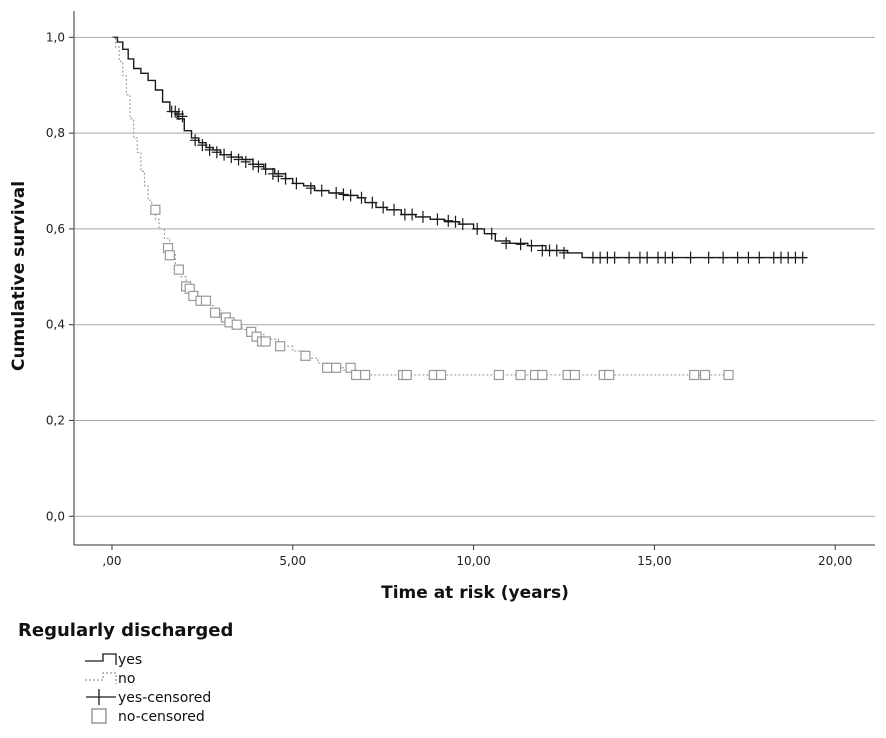 Image resolution: width=886 pixels, height=738 pixels. I want to click on legend-label-no-censored: no-censored, so click(161, 717).